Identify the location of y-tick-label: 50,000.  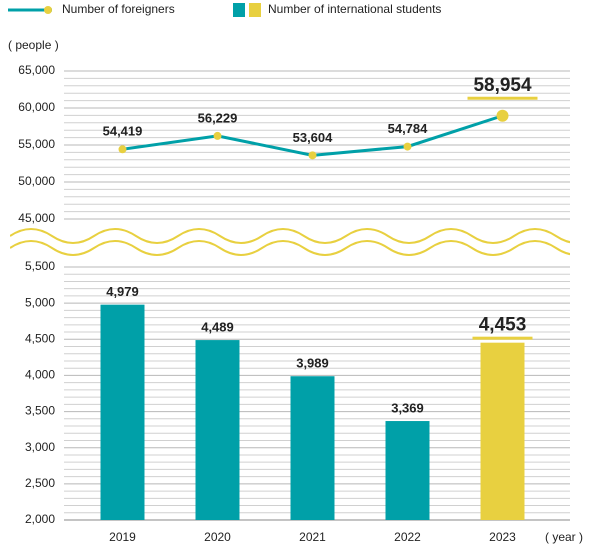
(36, 181).